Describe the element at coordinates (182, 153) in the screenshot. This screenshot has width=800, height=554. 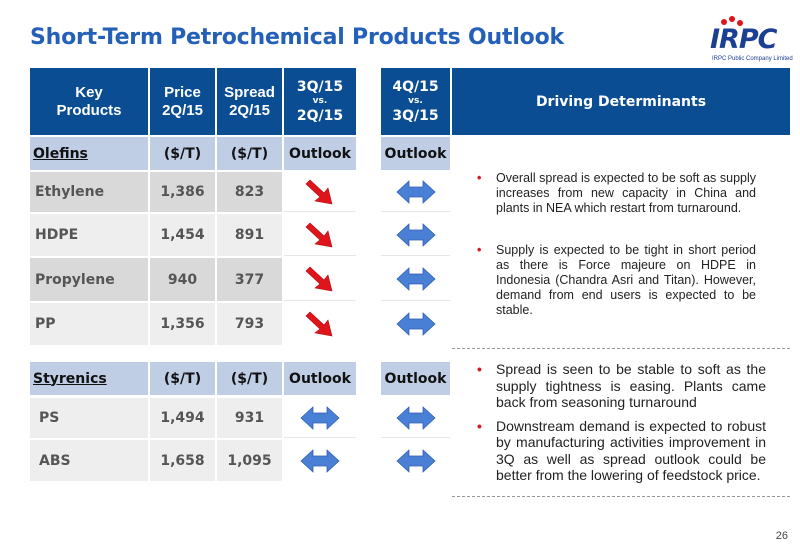
I see `olefins-price-unit: ($/T)` at that location.